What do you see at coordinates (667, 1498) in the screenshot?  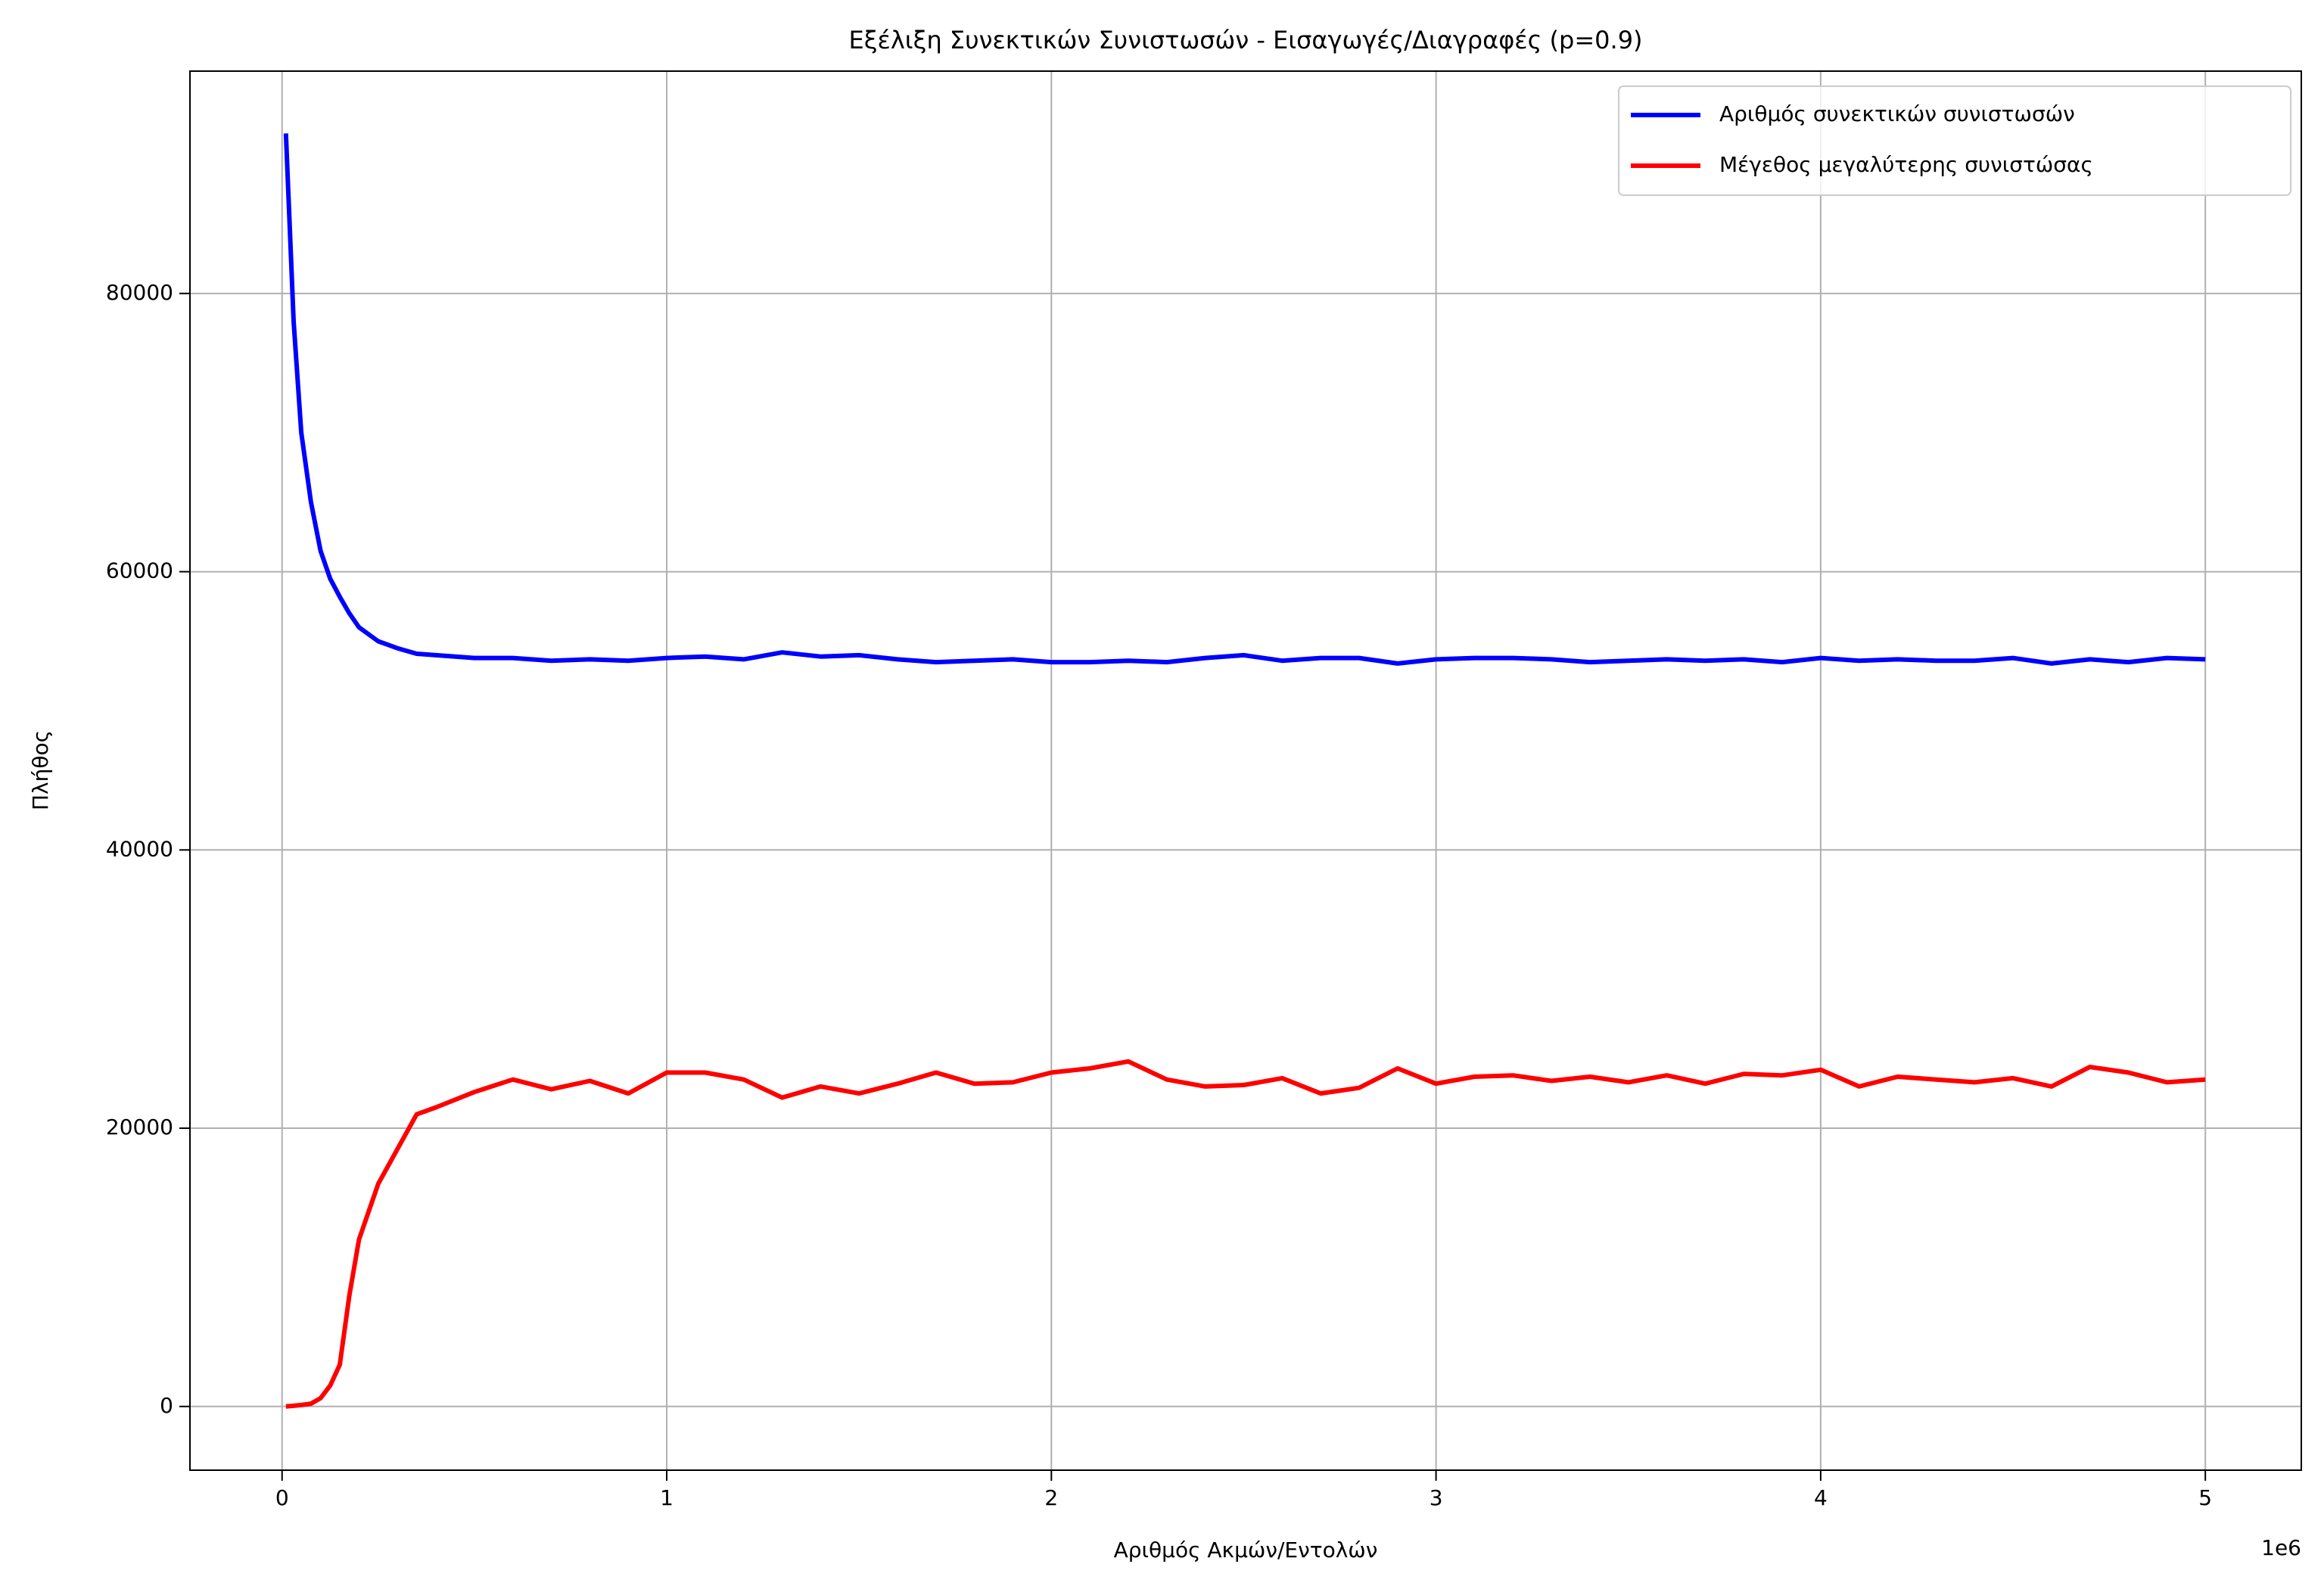 I see `x-tick-label: 1` at bounding box center [667, 1498].